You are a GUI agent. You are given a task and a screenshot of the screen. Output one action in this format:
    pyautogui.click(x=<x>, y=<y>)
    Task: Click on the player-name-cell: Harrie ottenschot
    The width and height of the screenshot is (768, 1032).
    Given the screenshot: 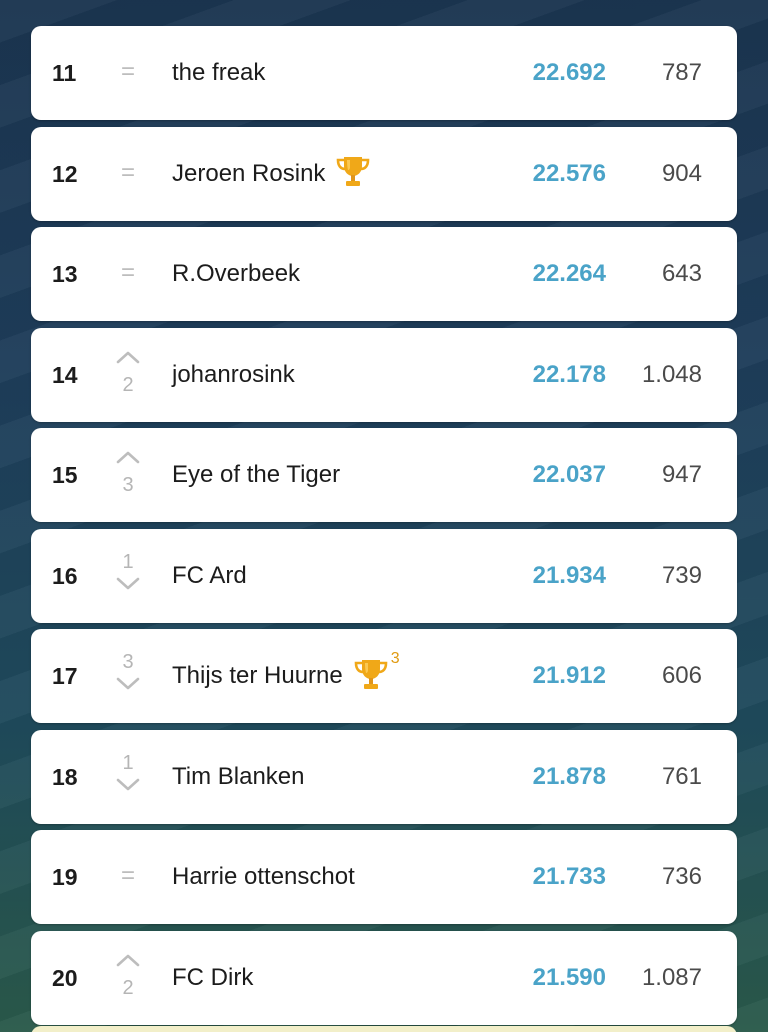 What is the action you would take?
    pyautogui.click(x=263, y=877)
    